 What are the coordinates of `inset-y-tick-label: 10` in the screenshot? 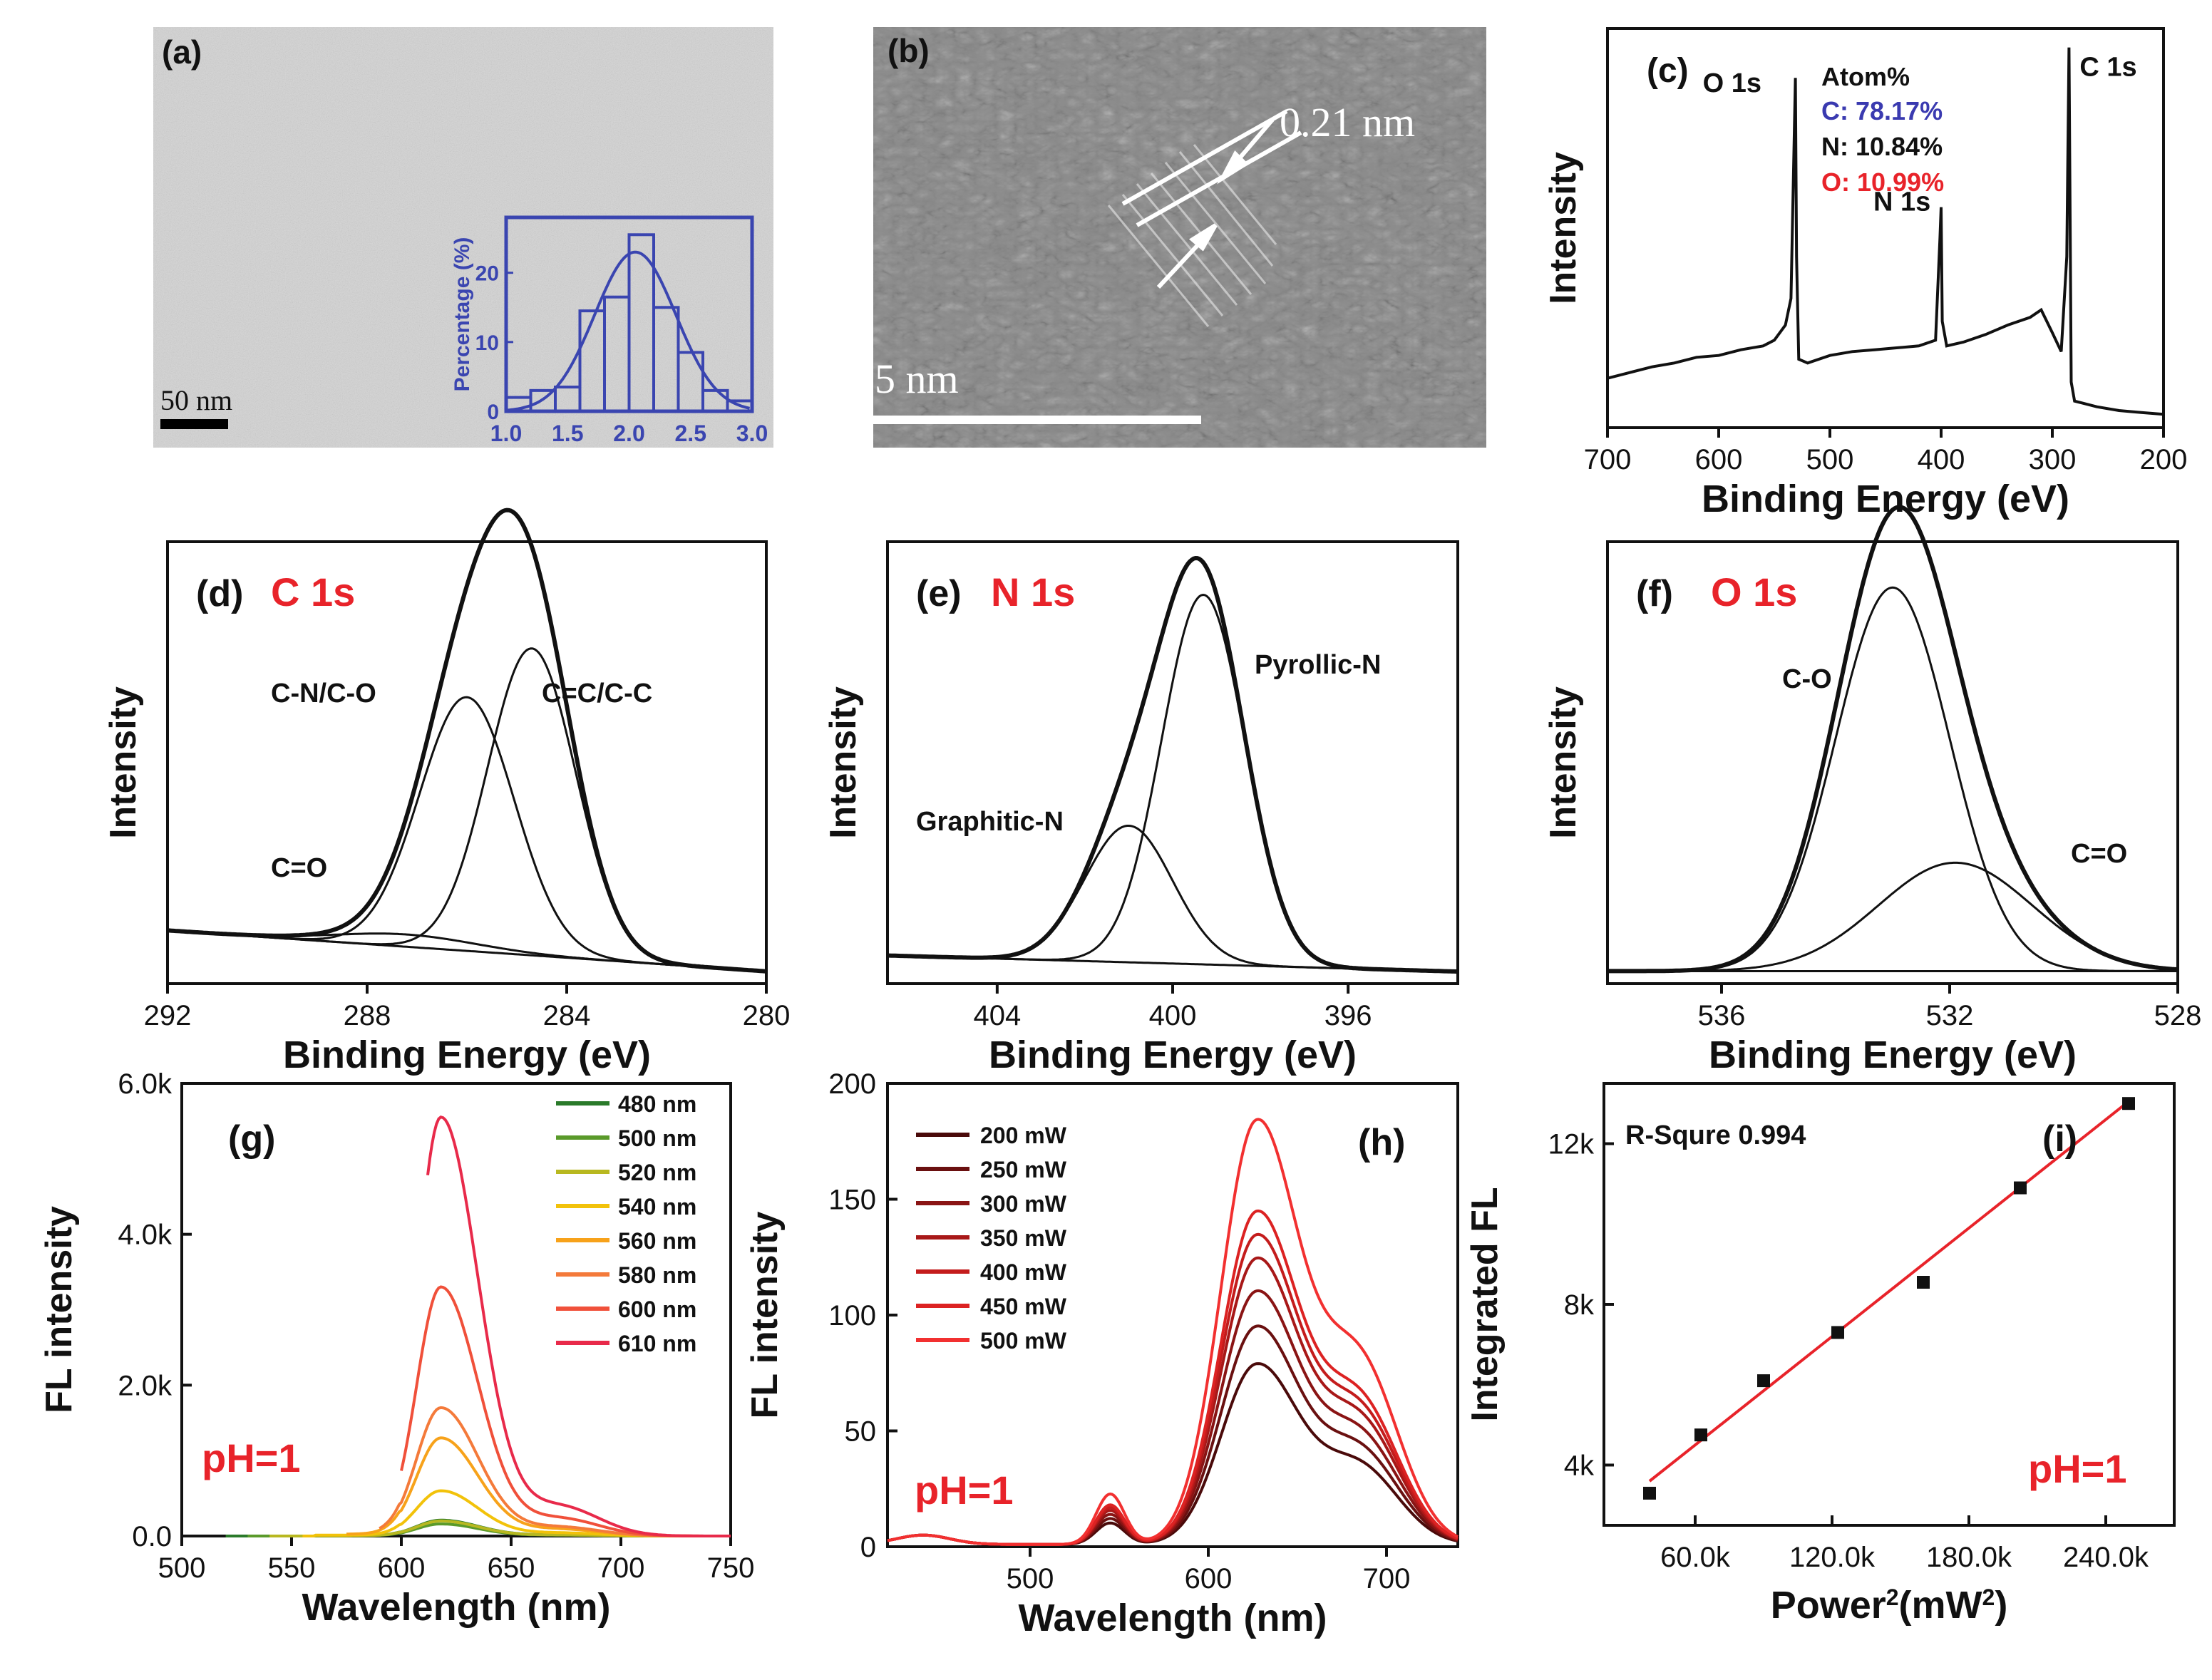 It's located at (487, 343).